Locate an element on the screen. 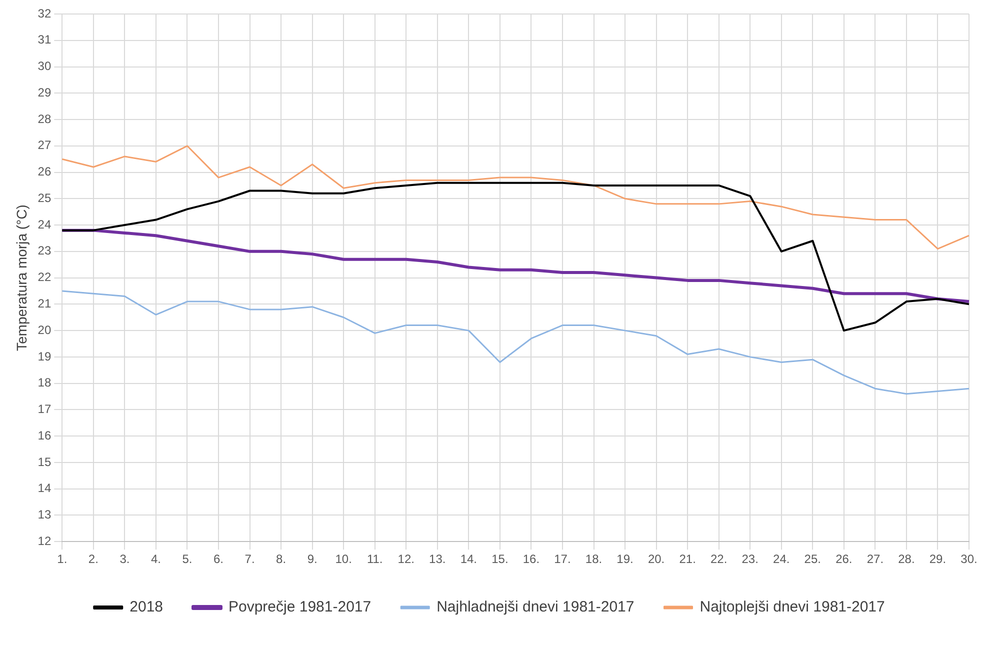 This screenshot has height=645, width=981. x-tick-label: 13. is located at coordinates (437, 559).